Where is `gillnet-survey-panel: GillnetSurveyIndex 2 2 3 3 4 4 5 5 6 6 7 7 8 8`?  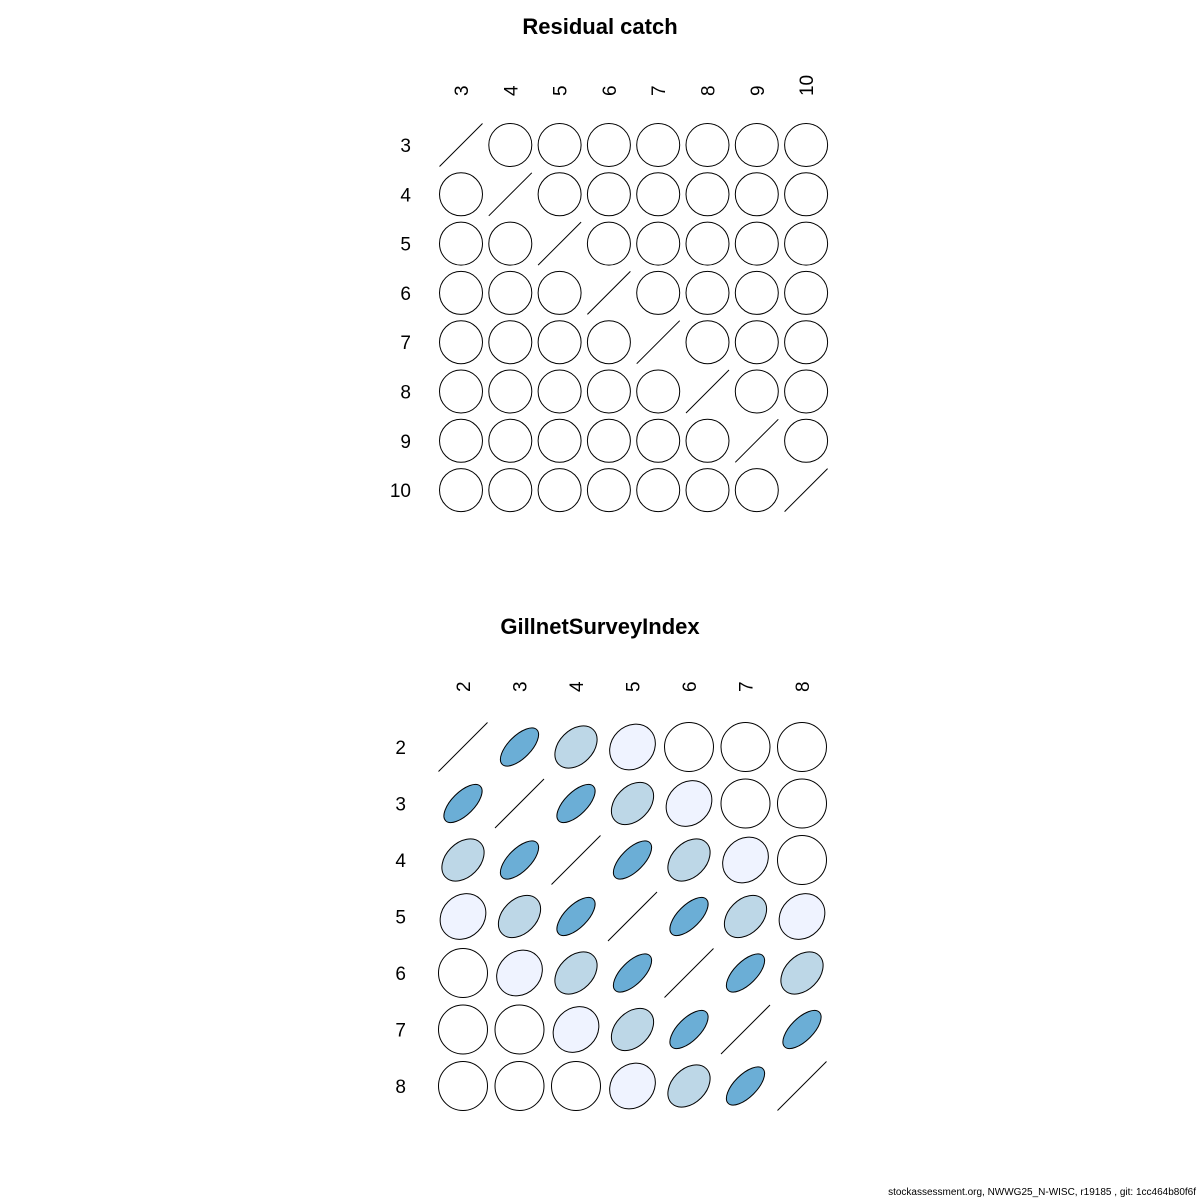 gillnet-survey-panel: GillnetSurveyIndex 2 2 3 3 4 4 5 5 6 6 7 7 8 8 is located at coordinates (611, 862).